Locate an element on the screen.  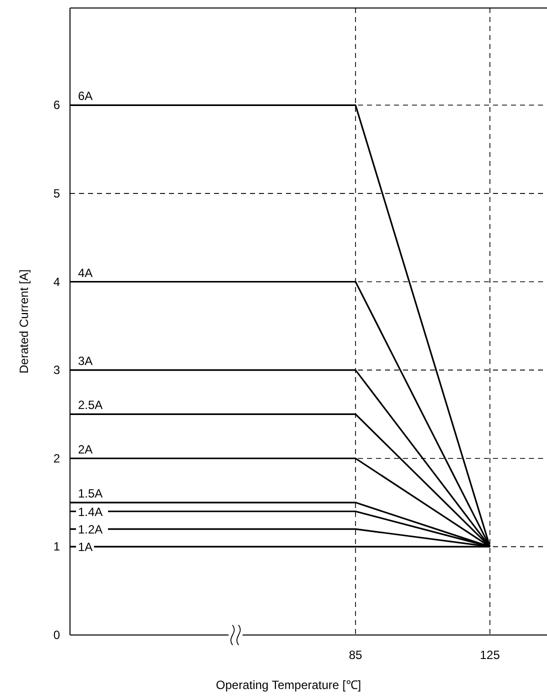
y-tick-label: 2 is located at coordinates (56, 458).